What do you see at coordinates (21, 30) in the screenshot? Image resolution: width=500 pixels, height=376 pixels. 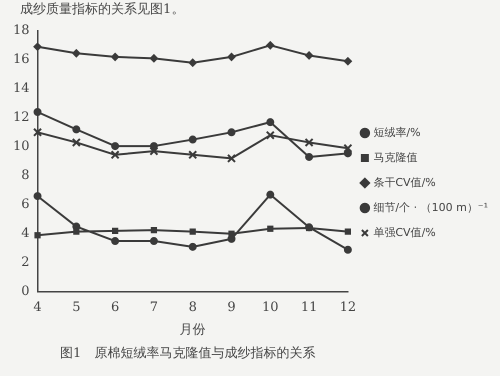 I see `y-tick-label: 18` at bounding box center [21, 30].